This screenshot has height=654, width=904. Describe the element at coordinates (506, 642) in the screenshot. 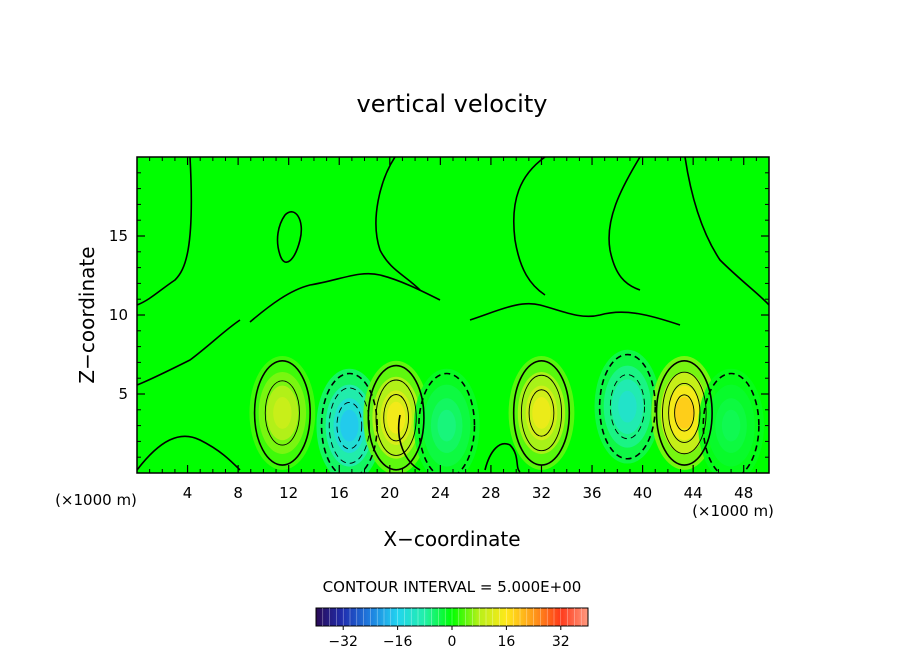

I see `colorbar-tick-label: 16` at that location.